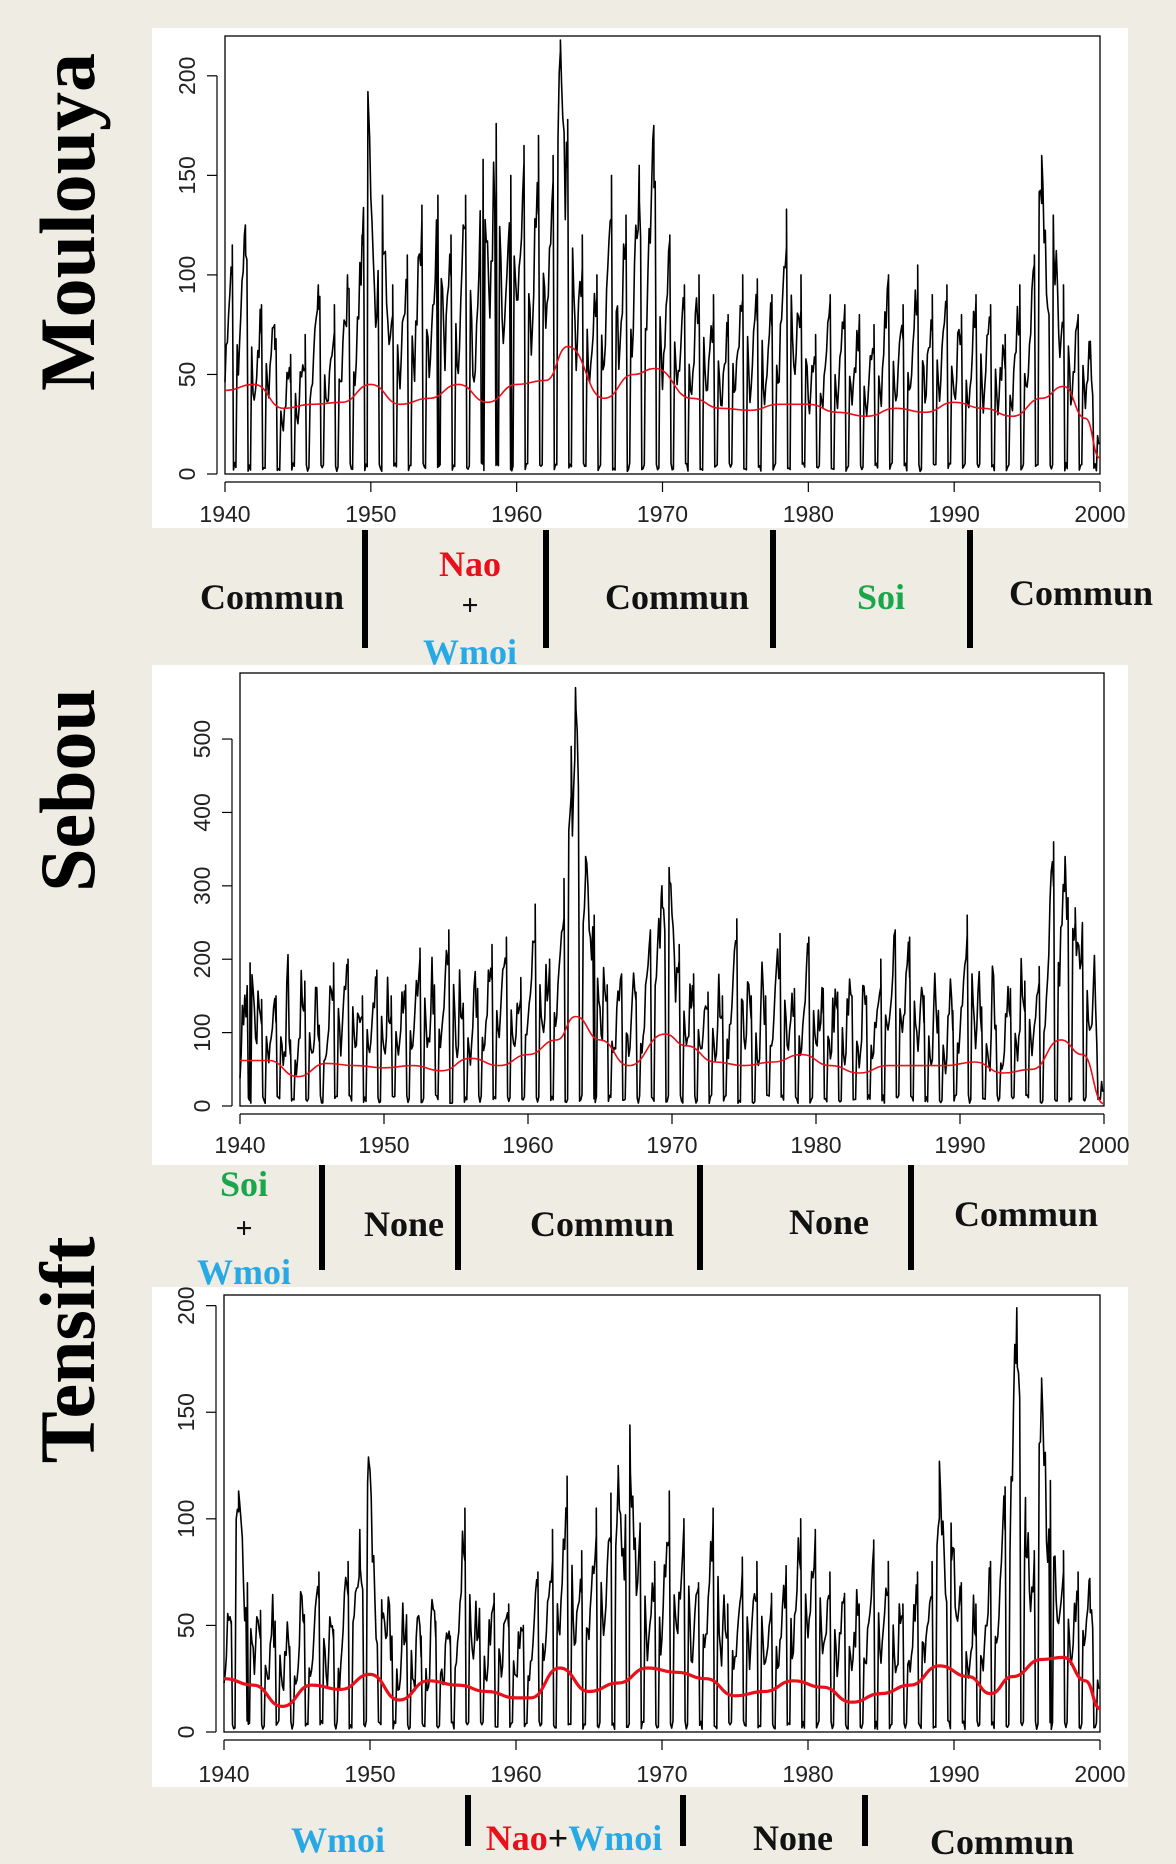 The width and height of the screenshot is (1176, 1864). I want to click on sebou-x-tick-label: 1970, so click(671, 1145).